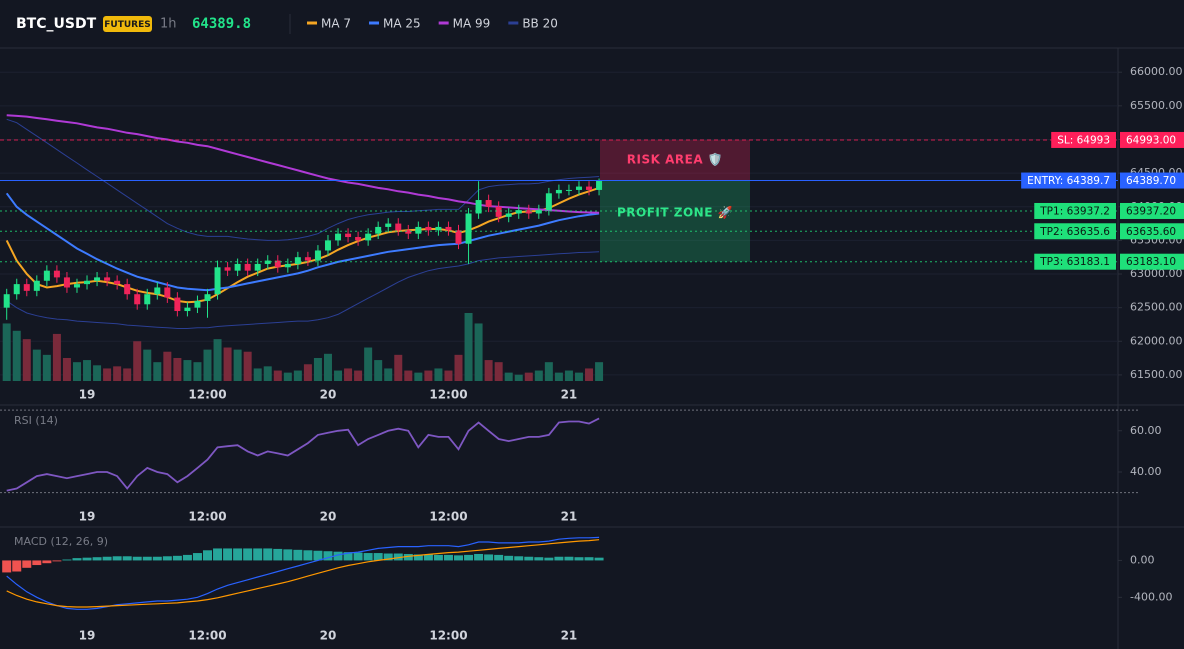 The width and height of the screenshot is (1184, 649). I want to click on legend-label: MA 7, so click(336, 24).